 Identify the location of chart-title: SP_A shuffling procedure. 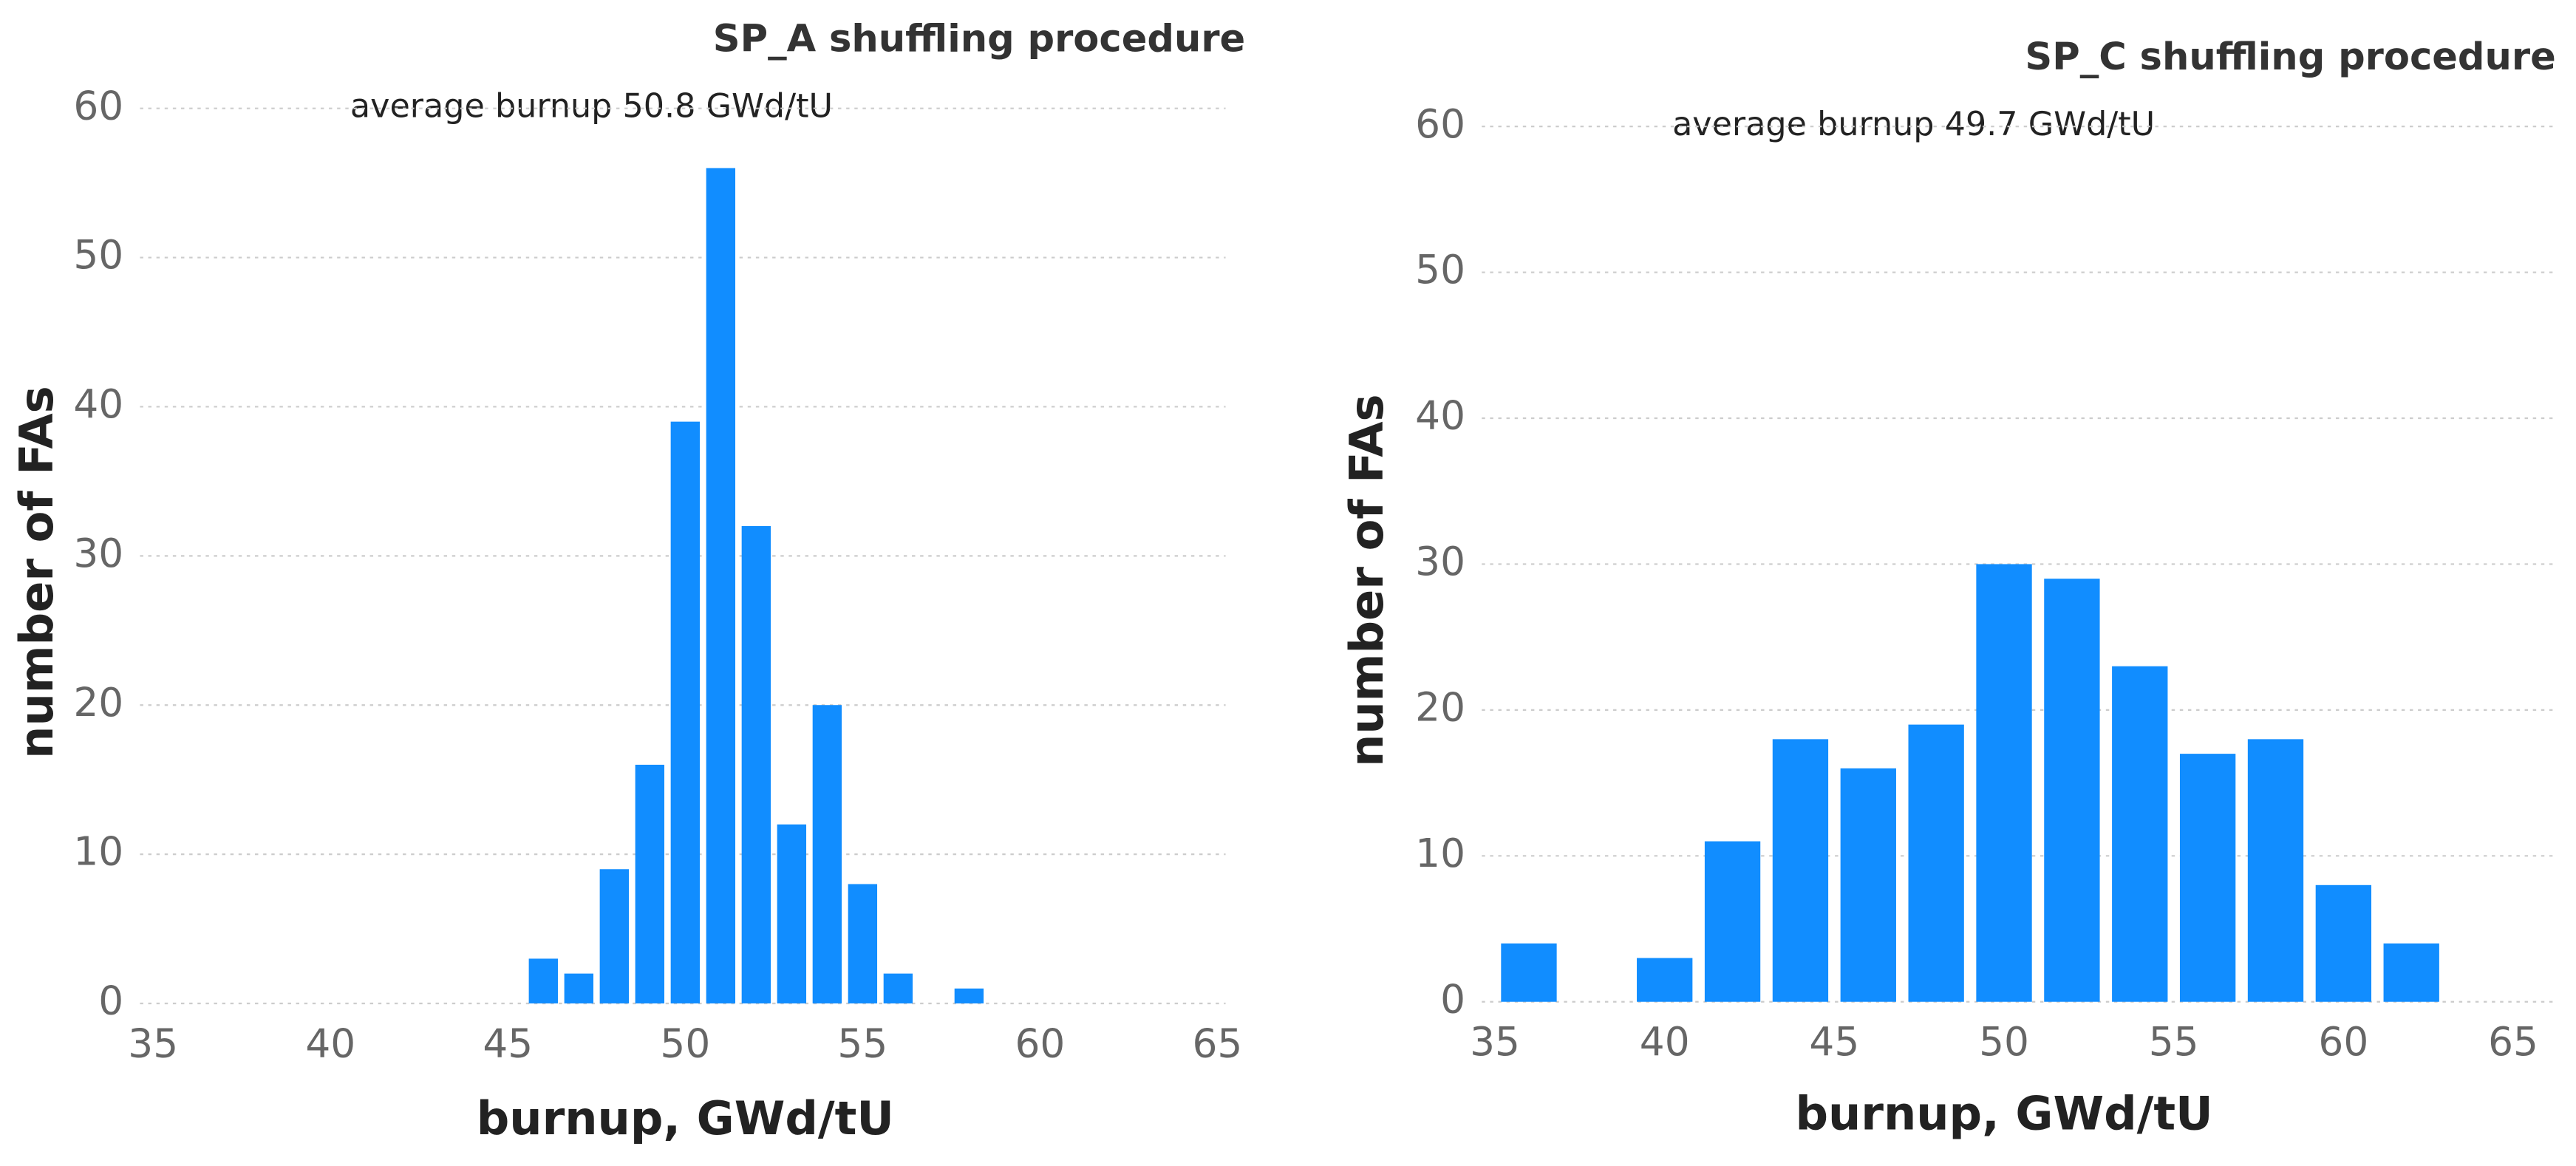
(979, 39).